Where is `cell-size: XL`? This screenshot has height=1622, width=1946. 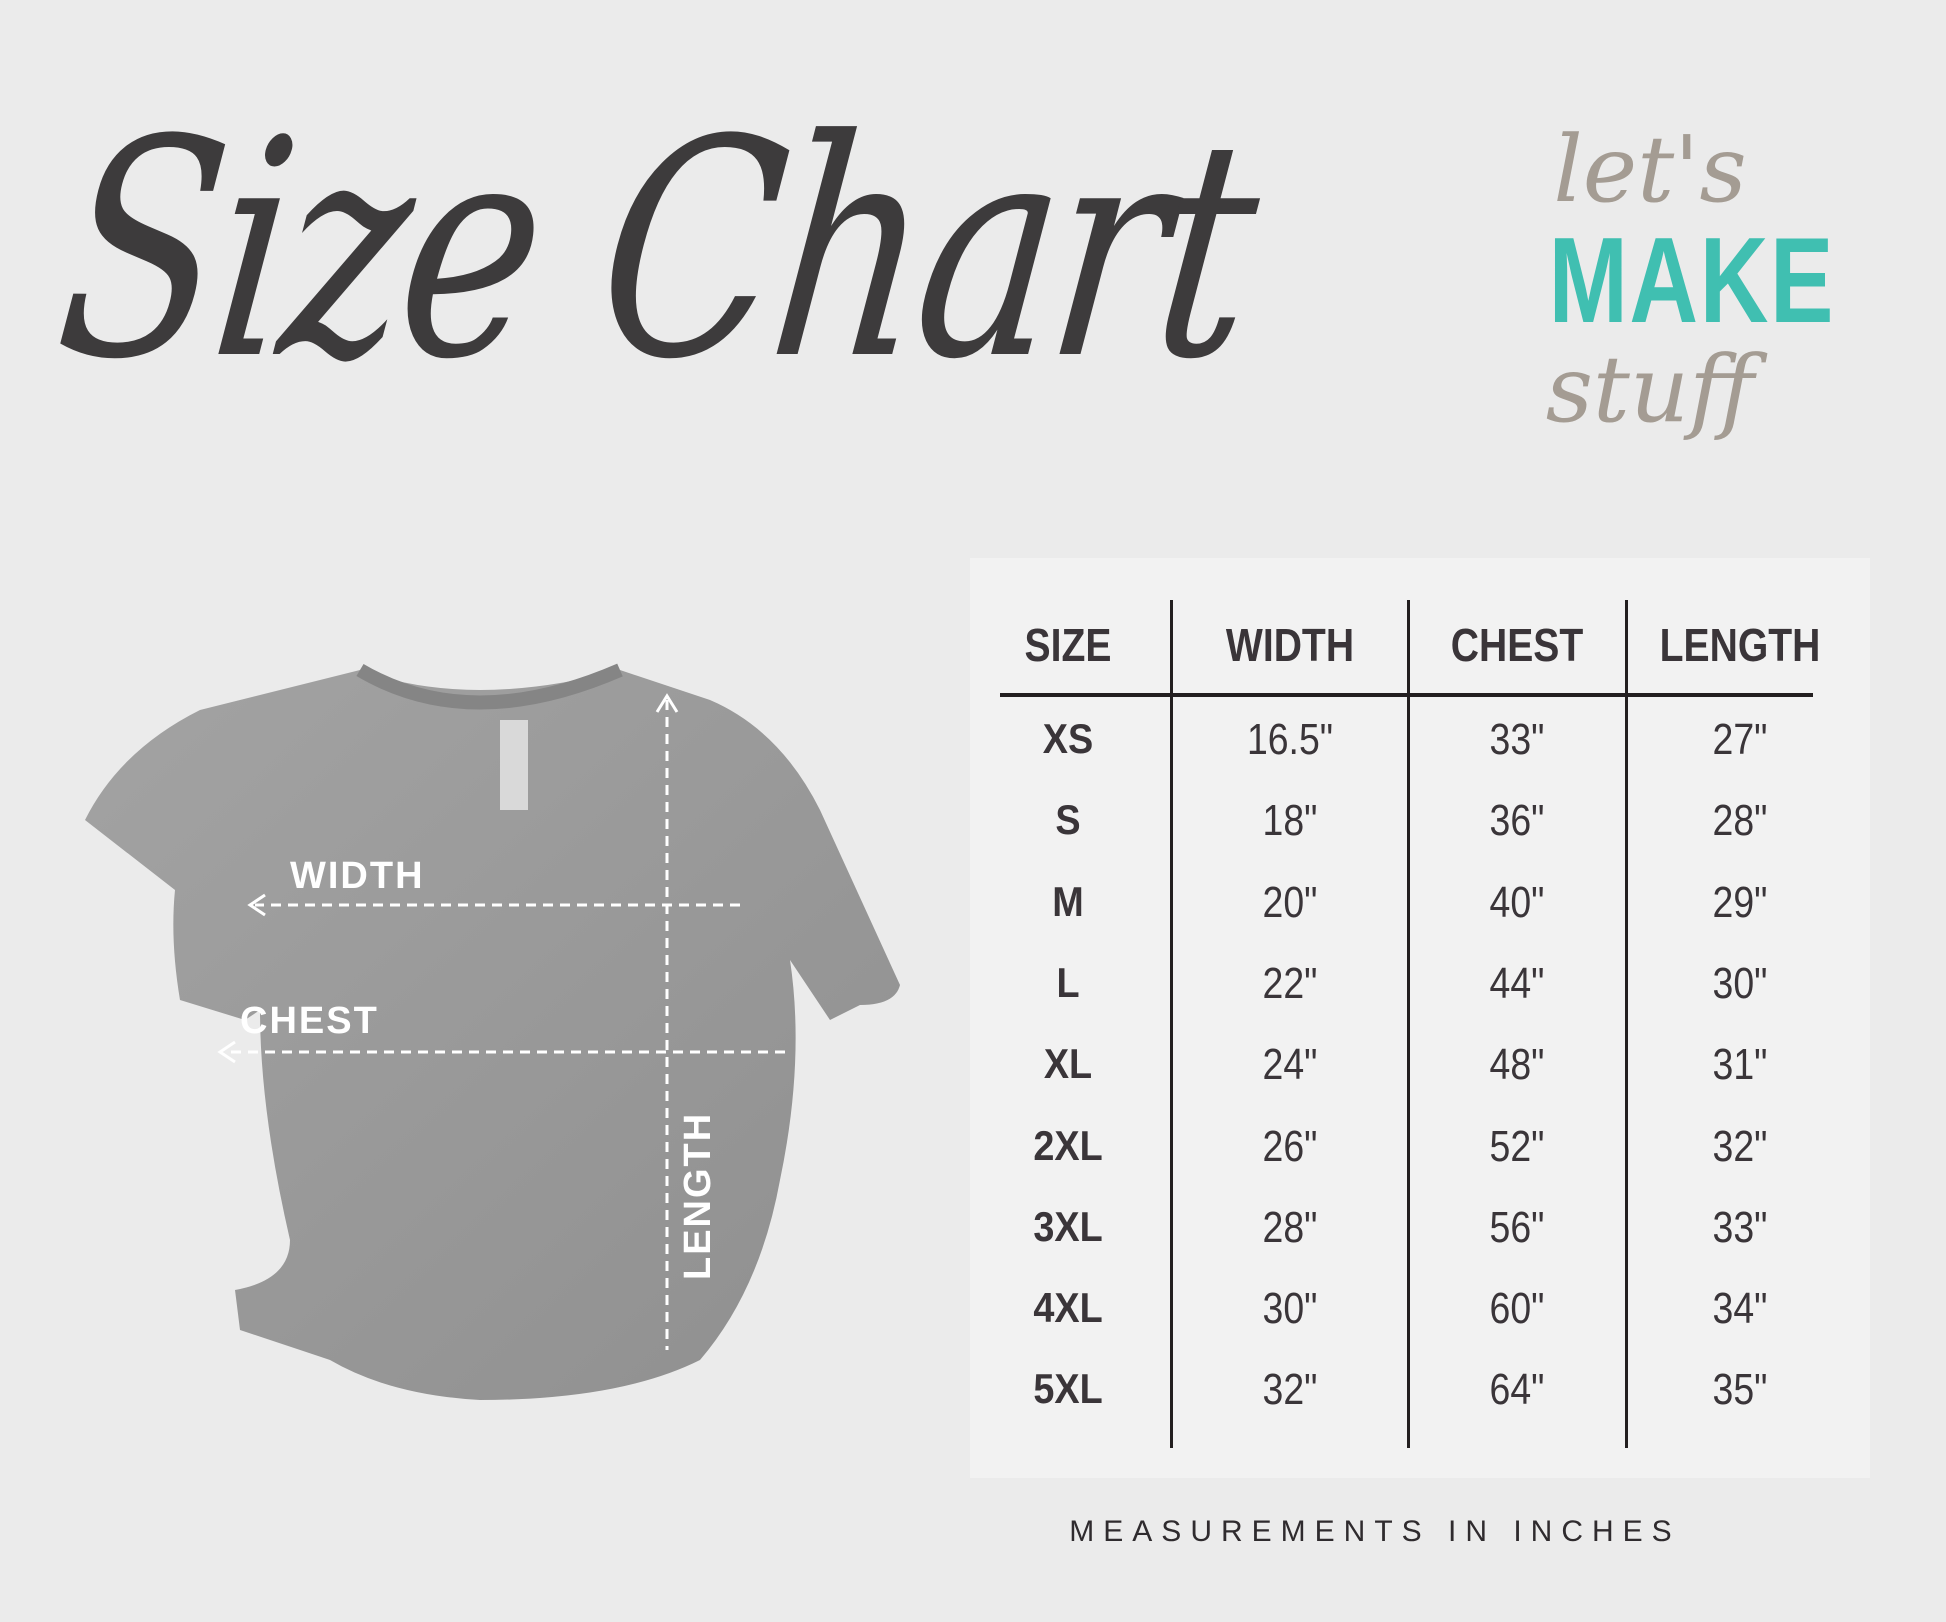 cell-size: XL is located at coordinates (1068, 1064).